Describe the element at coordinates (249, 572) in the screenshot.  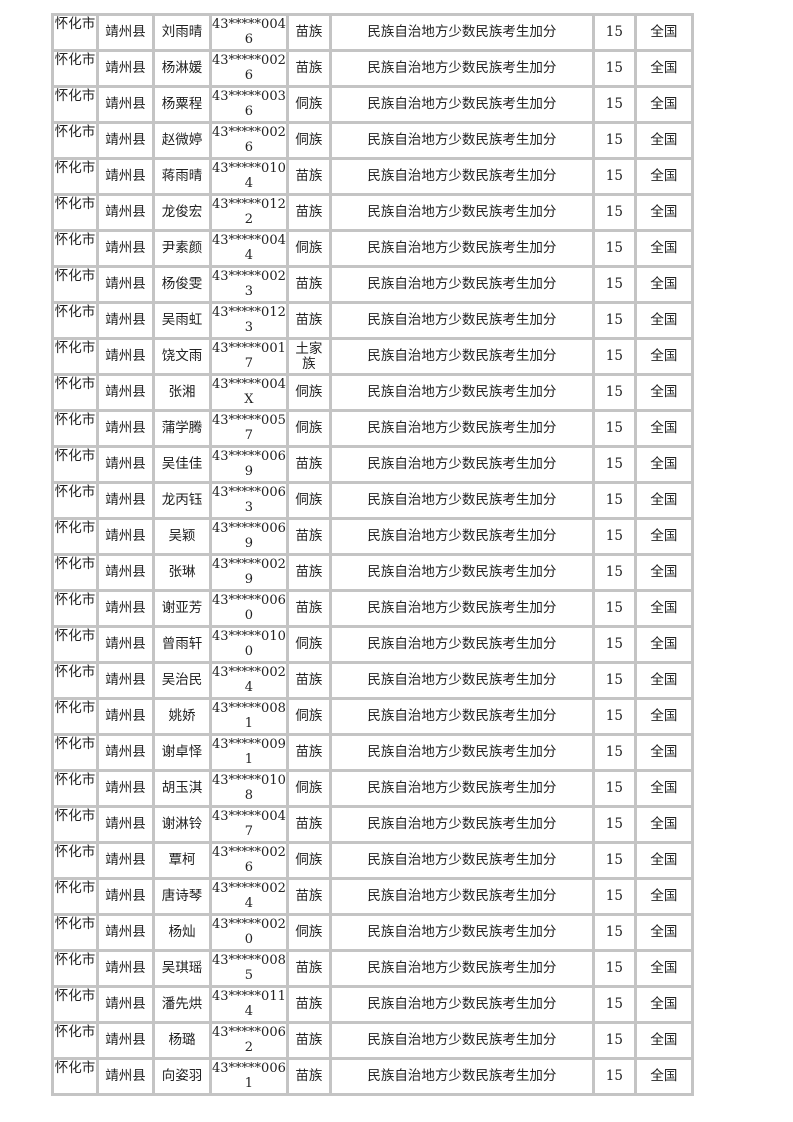
I see `id-number-cell: 43*****002 9` at that location.